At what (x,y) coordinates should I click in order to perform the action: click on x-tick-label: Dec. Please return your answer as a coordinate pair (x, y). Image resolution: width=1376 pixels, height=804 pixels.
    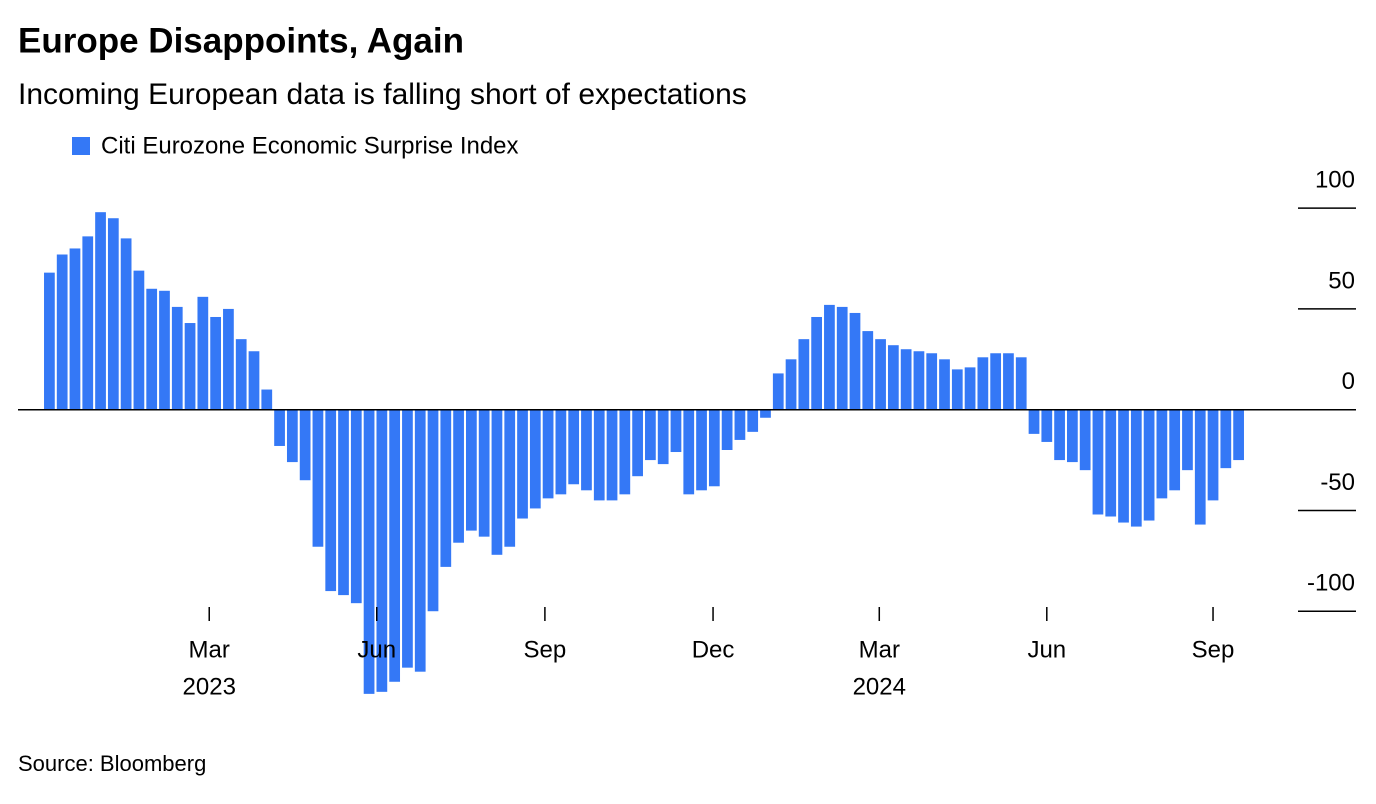
    Looking at the image, I should click on (713, 649).